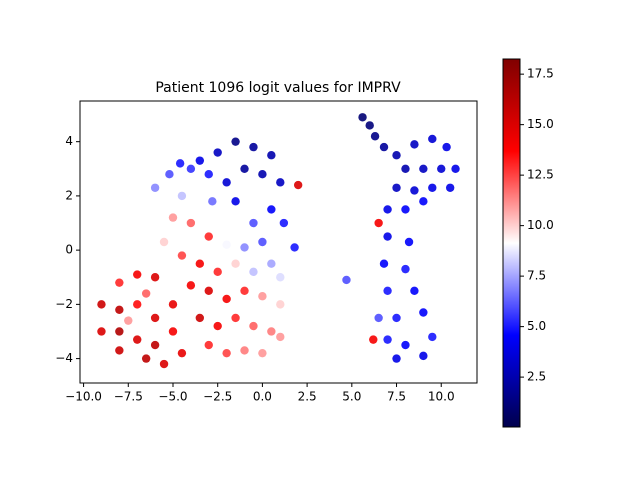  I want to click on colorbar-tick-label: 2.5, so click(536, 377).